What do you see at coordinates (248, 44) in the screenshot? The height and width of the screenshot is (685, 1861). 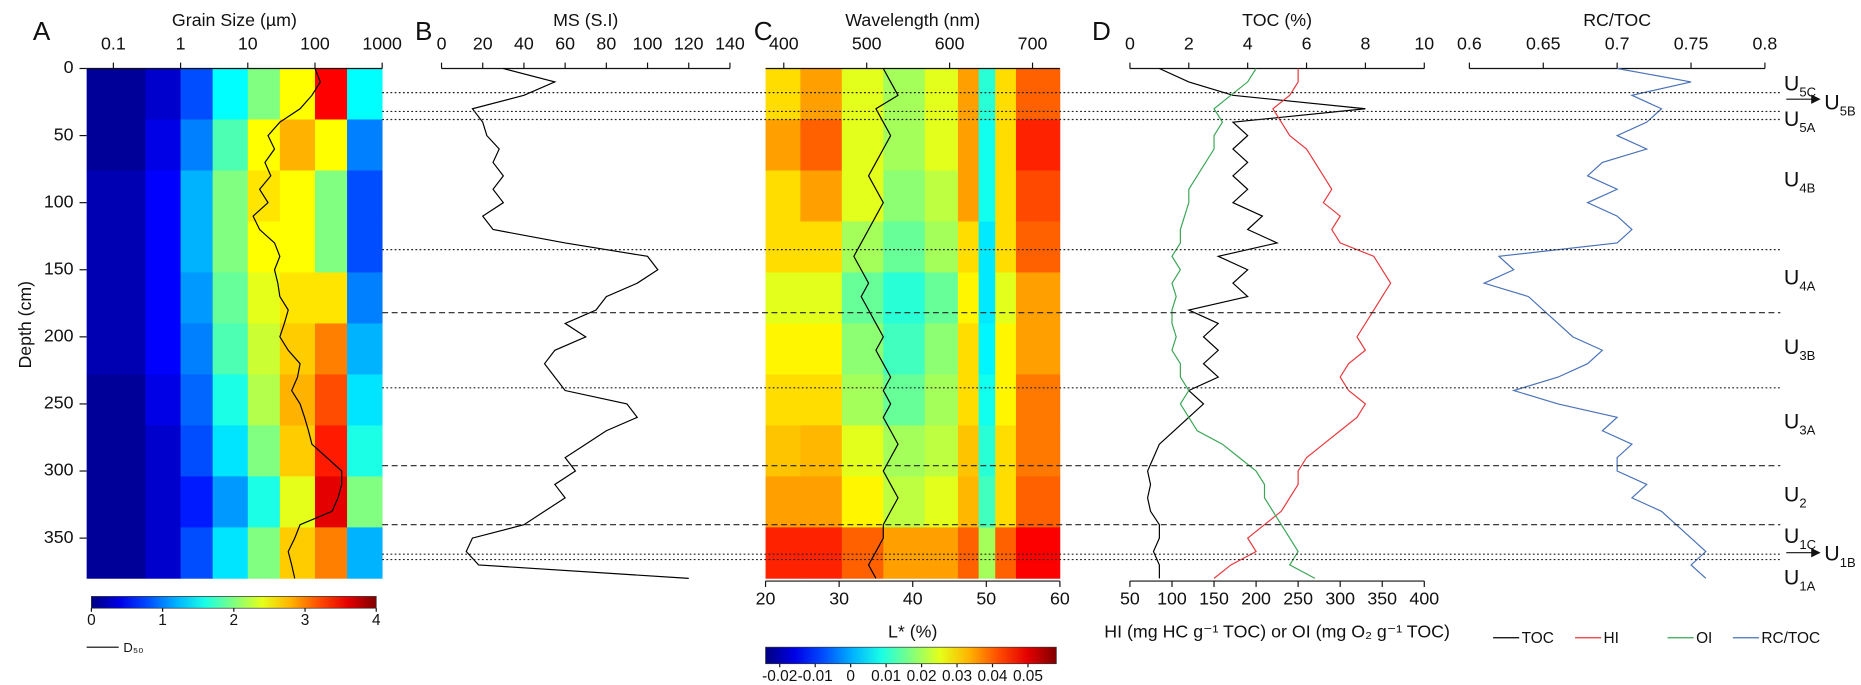 I see `x-tick-label: 10` at bounding box center [248, 44].